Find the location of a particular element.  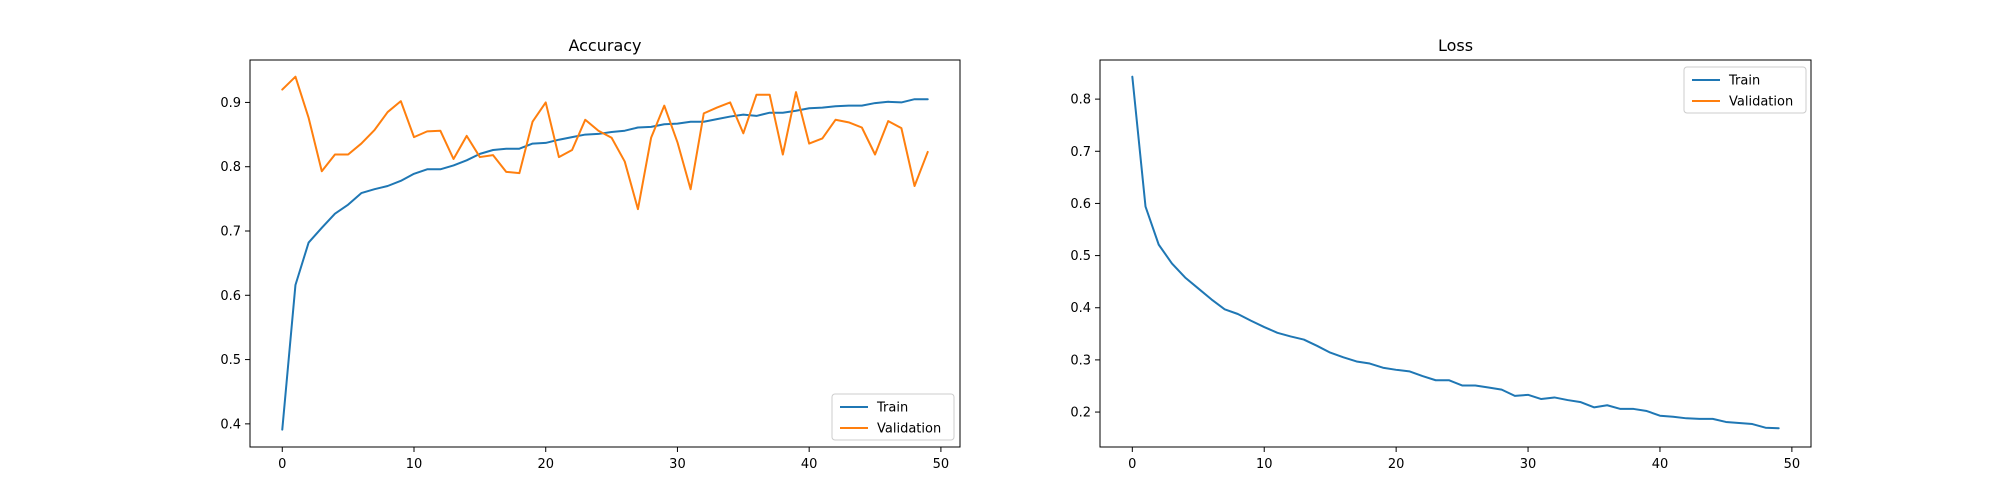

accuracy-x-tick-label: 20 is located at coordinates (545, 464).